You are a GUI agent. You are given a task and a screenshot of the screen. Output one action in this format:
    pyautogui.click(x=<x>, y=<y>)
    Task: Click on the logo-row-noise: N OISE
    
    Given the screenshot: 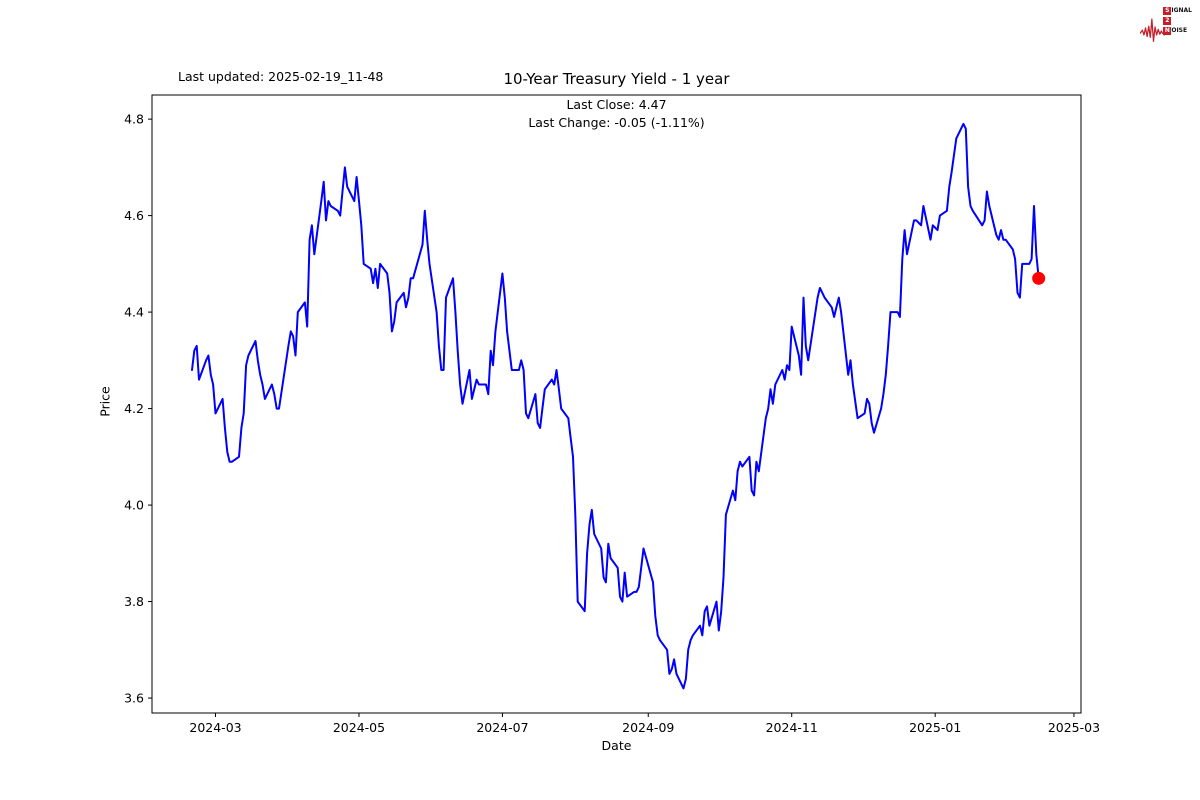 What is the action you would take?
    pyautogui.click(x=1177, y=31)
    